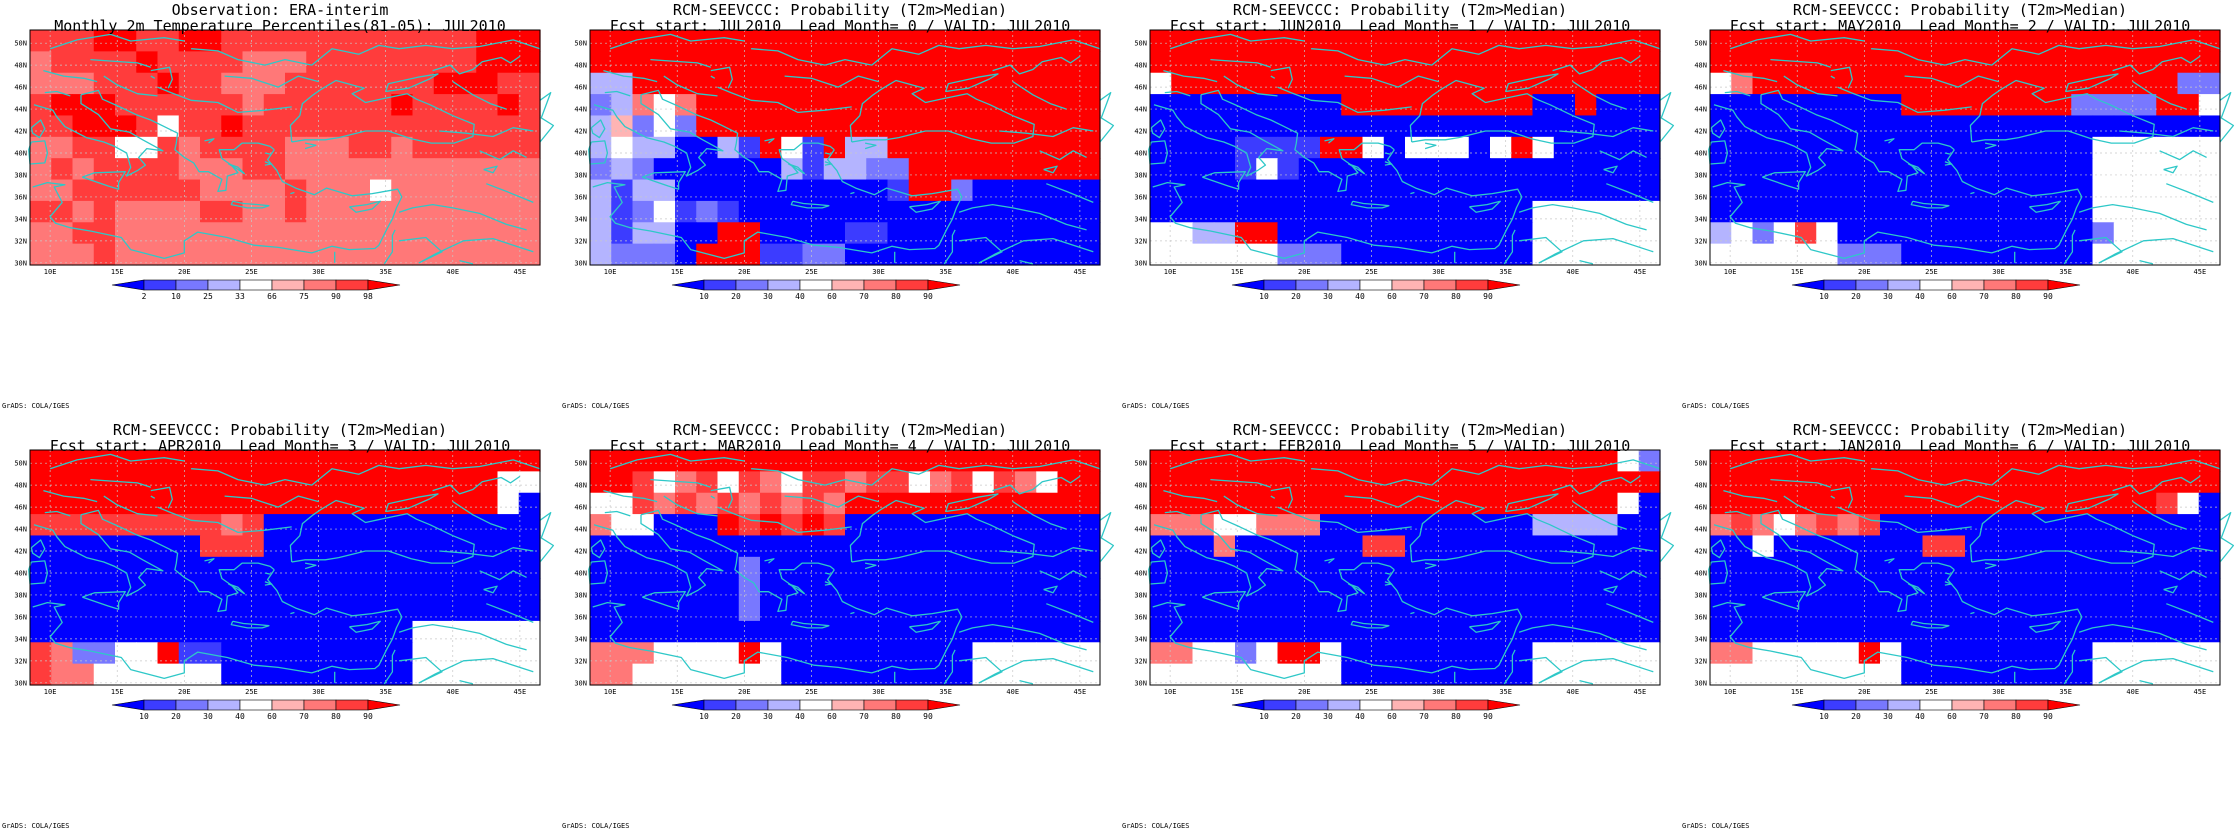 The height and width of the screenshot is (840, 2240). Describe the element at coordinates (580, 241) in the screenshot. I see `lat-tick-label: 32N` at that location.